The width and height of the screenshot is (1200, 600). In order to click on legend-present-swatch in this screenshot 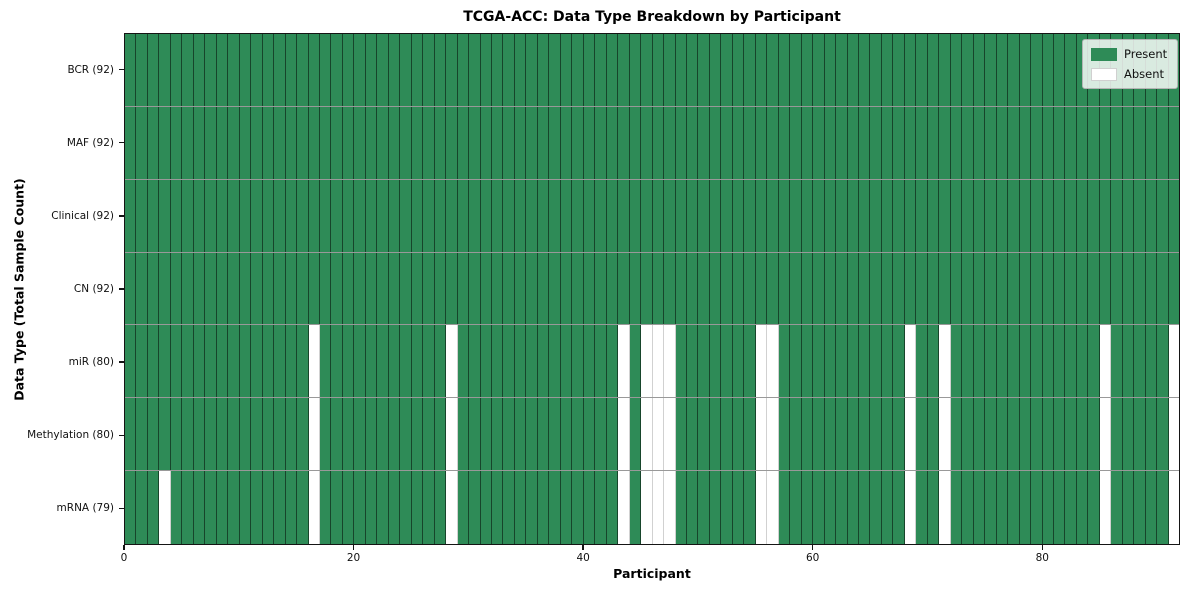, I will do `click(1104, 54)`.